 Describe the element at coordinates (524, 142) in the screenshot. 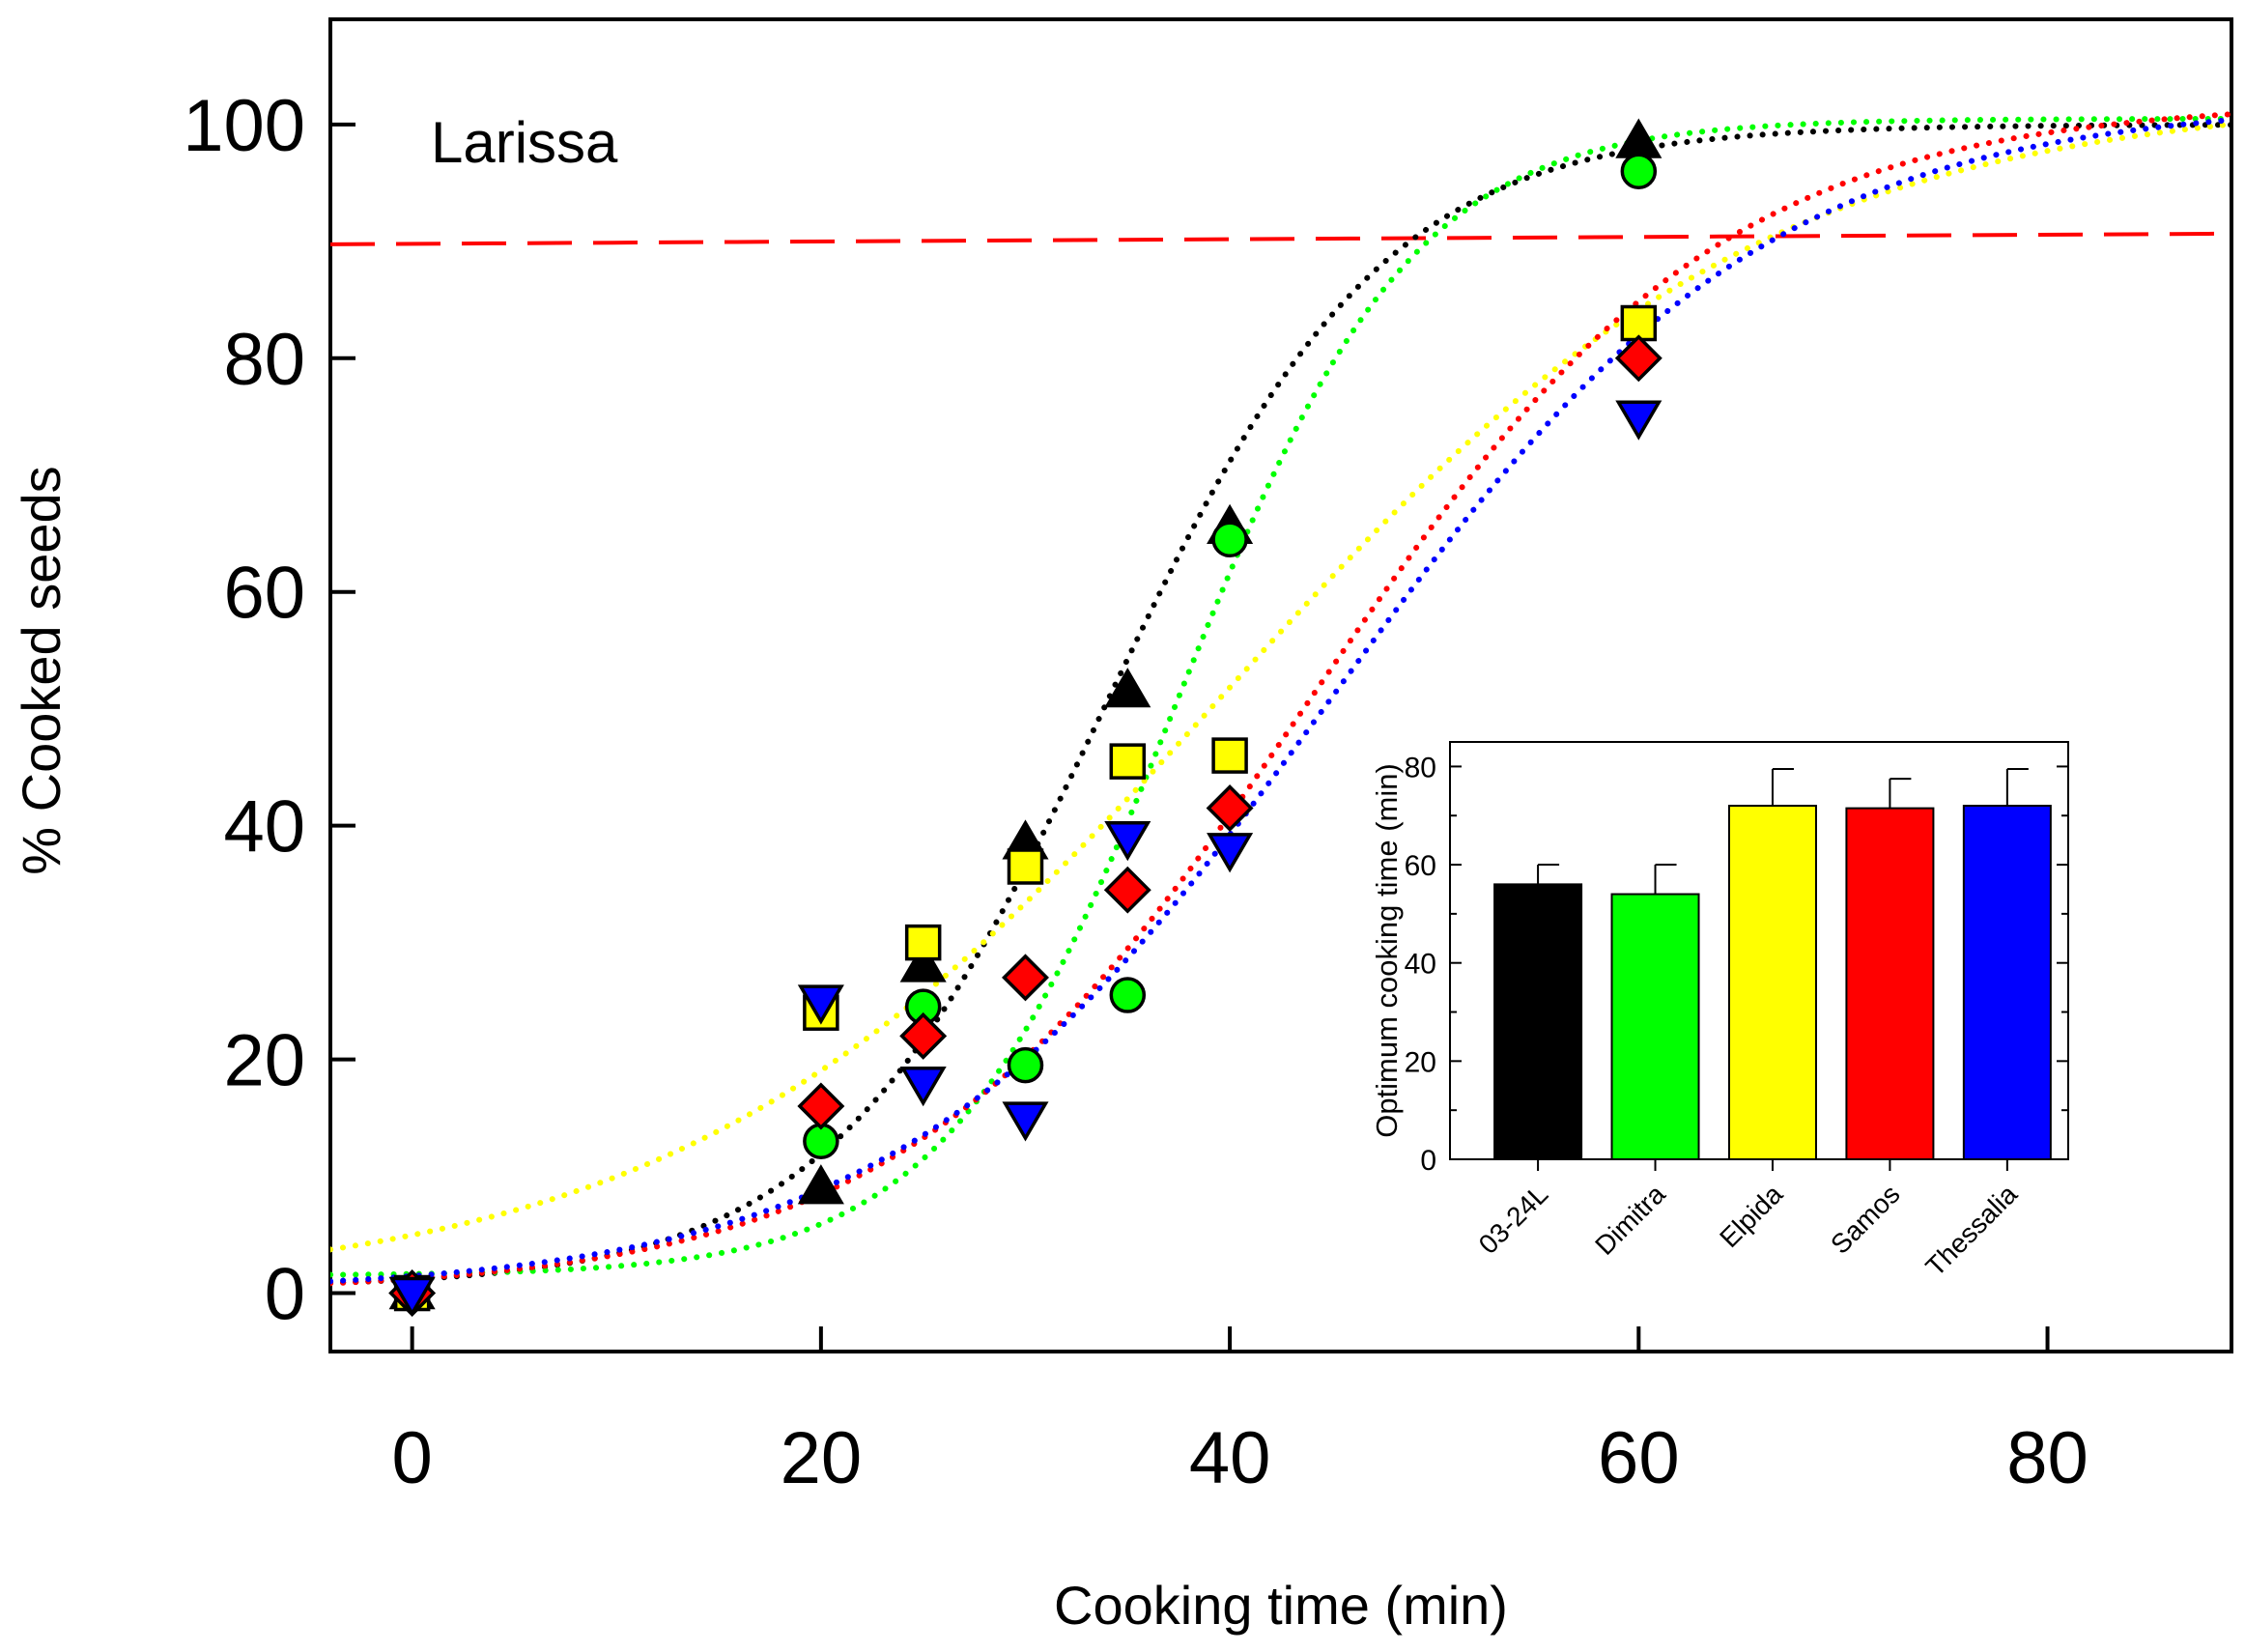

I see `panel-annotation: Larissa` at that location.